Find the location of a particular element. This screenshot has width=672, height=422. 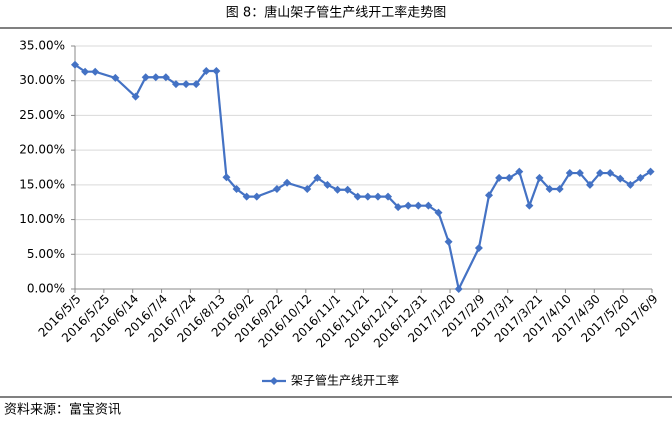

y-tick-label: 0.00% is located at coordinates (46, 289).